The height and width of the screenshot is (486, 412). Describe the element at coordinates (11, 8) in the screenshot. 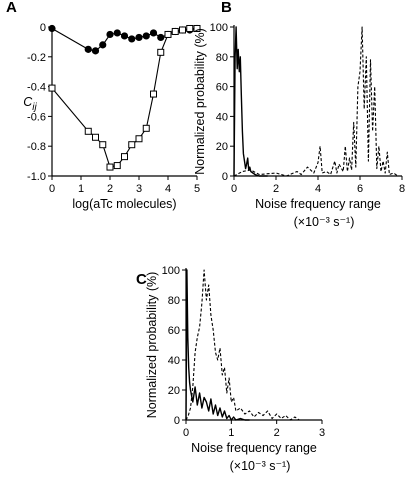

I see `panel-label: A` at that location.